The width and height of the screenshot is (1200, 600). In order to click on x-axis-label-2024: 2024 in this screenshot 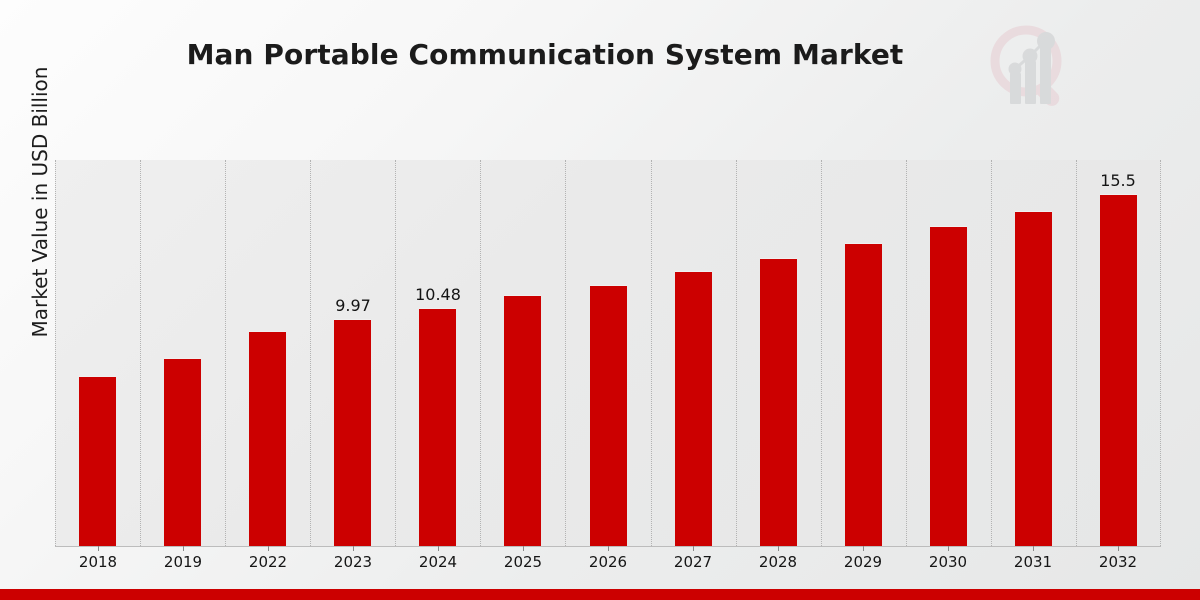, I will do `click(438, 562)`.